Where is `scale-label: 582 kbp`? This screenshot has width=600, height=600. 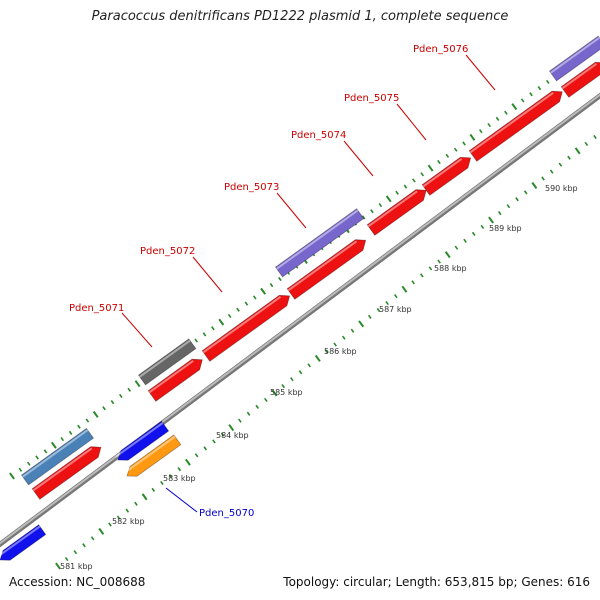
scale-label: 582 kbp is located at coordinates (128, 521).